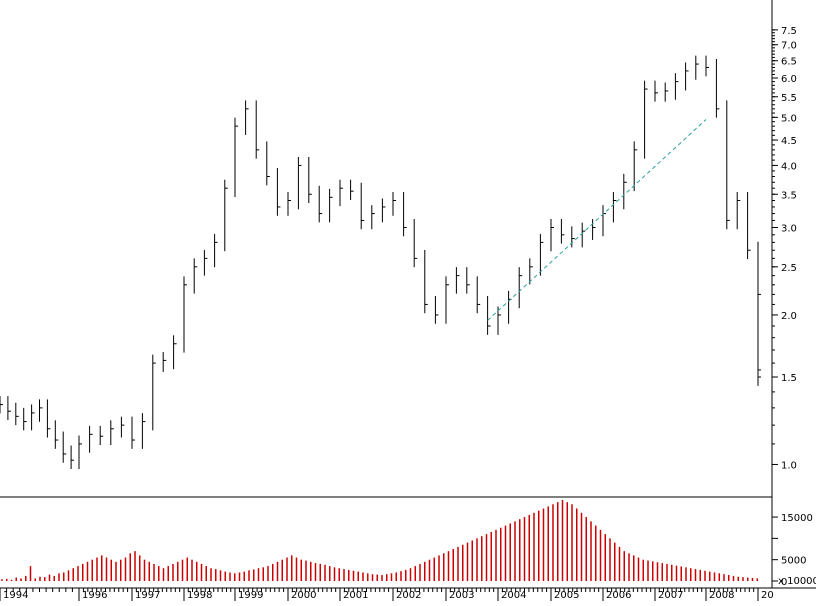 This screenshot has width=816, height=606. Describe the element at coordinates (789, 378) in the screenshot. I see `price-tick-label: 1.5` at that location.